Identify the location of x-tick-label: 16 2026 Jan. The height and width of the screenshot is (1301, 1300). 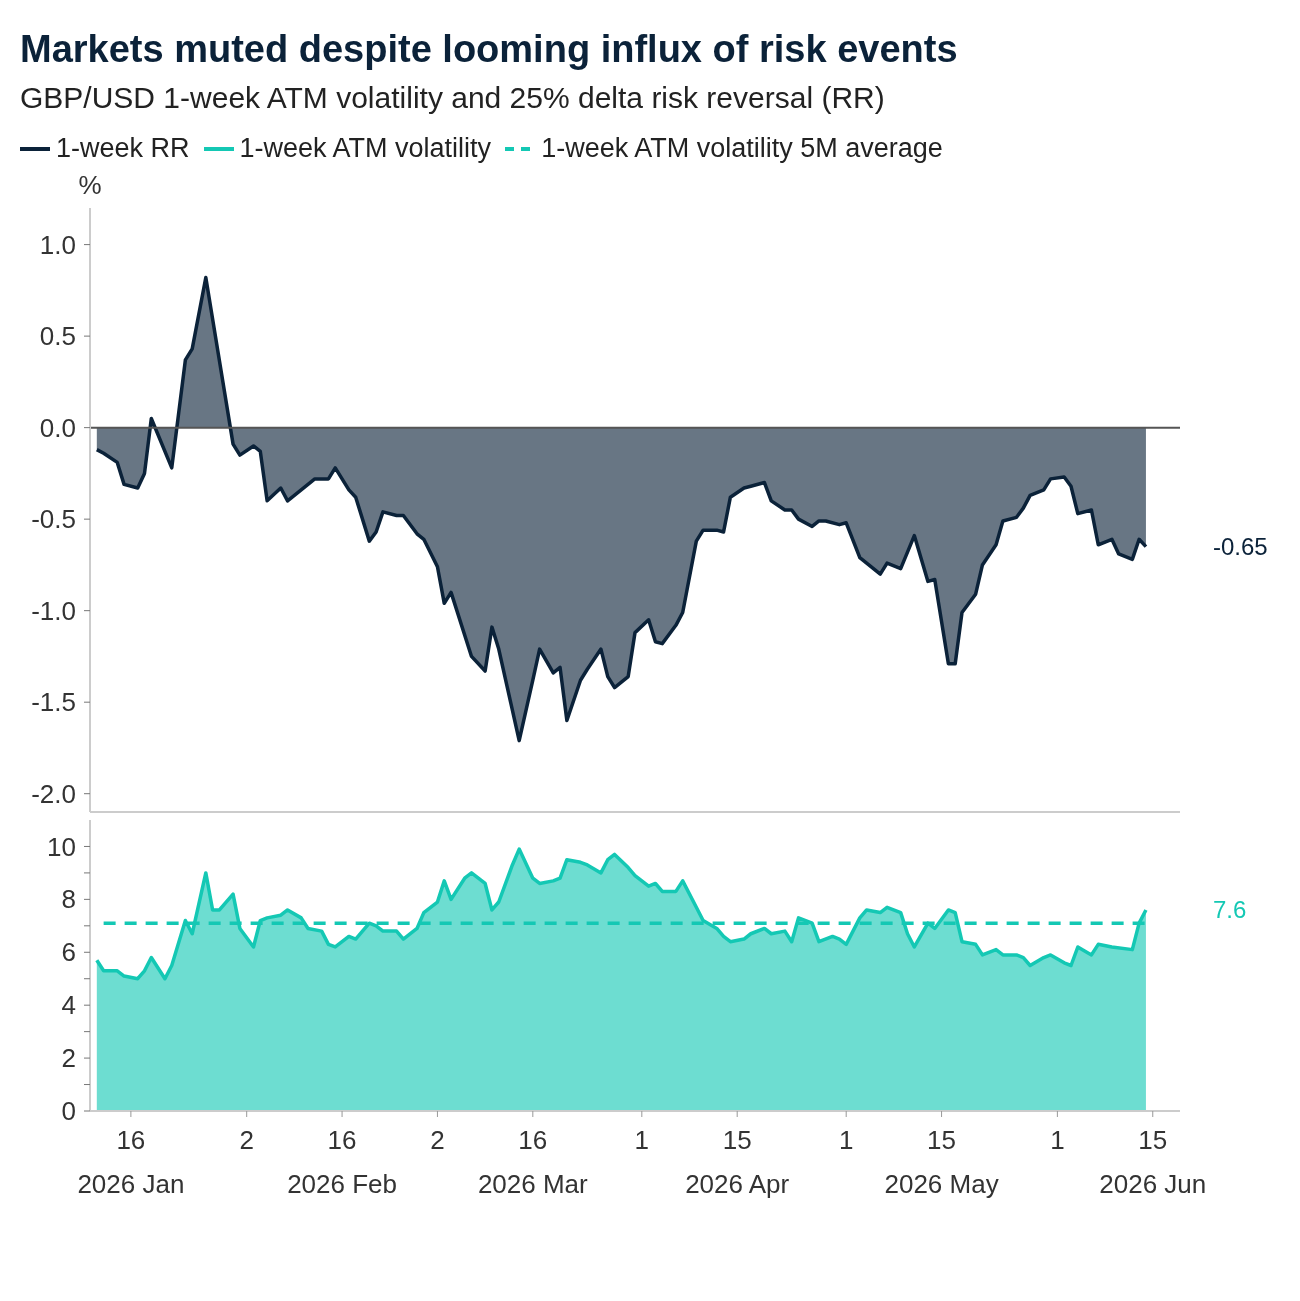
(131, 1162).